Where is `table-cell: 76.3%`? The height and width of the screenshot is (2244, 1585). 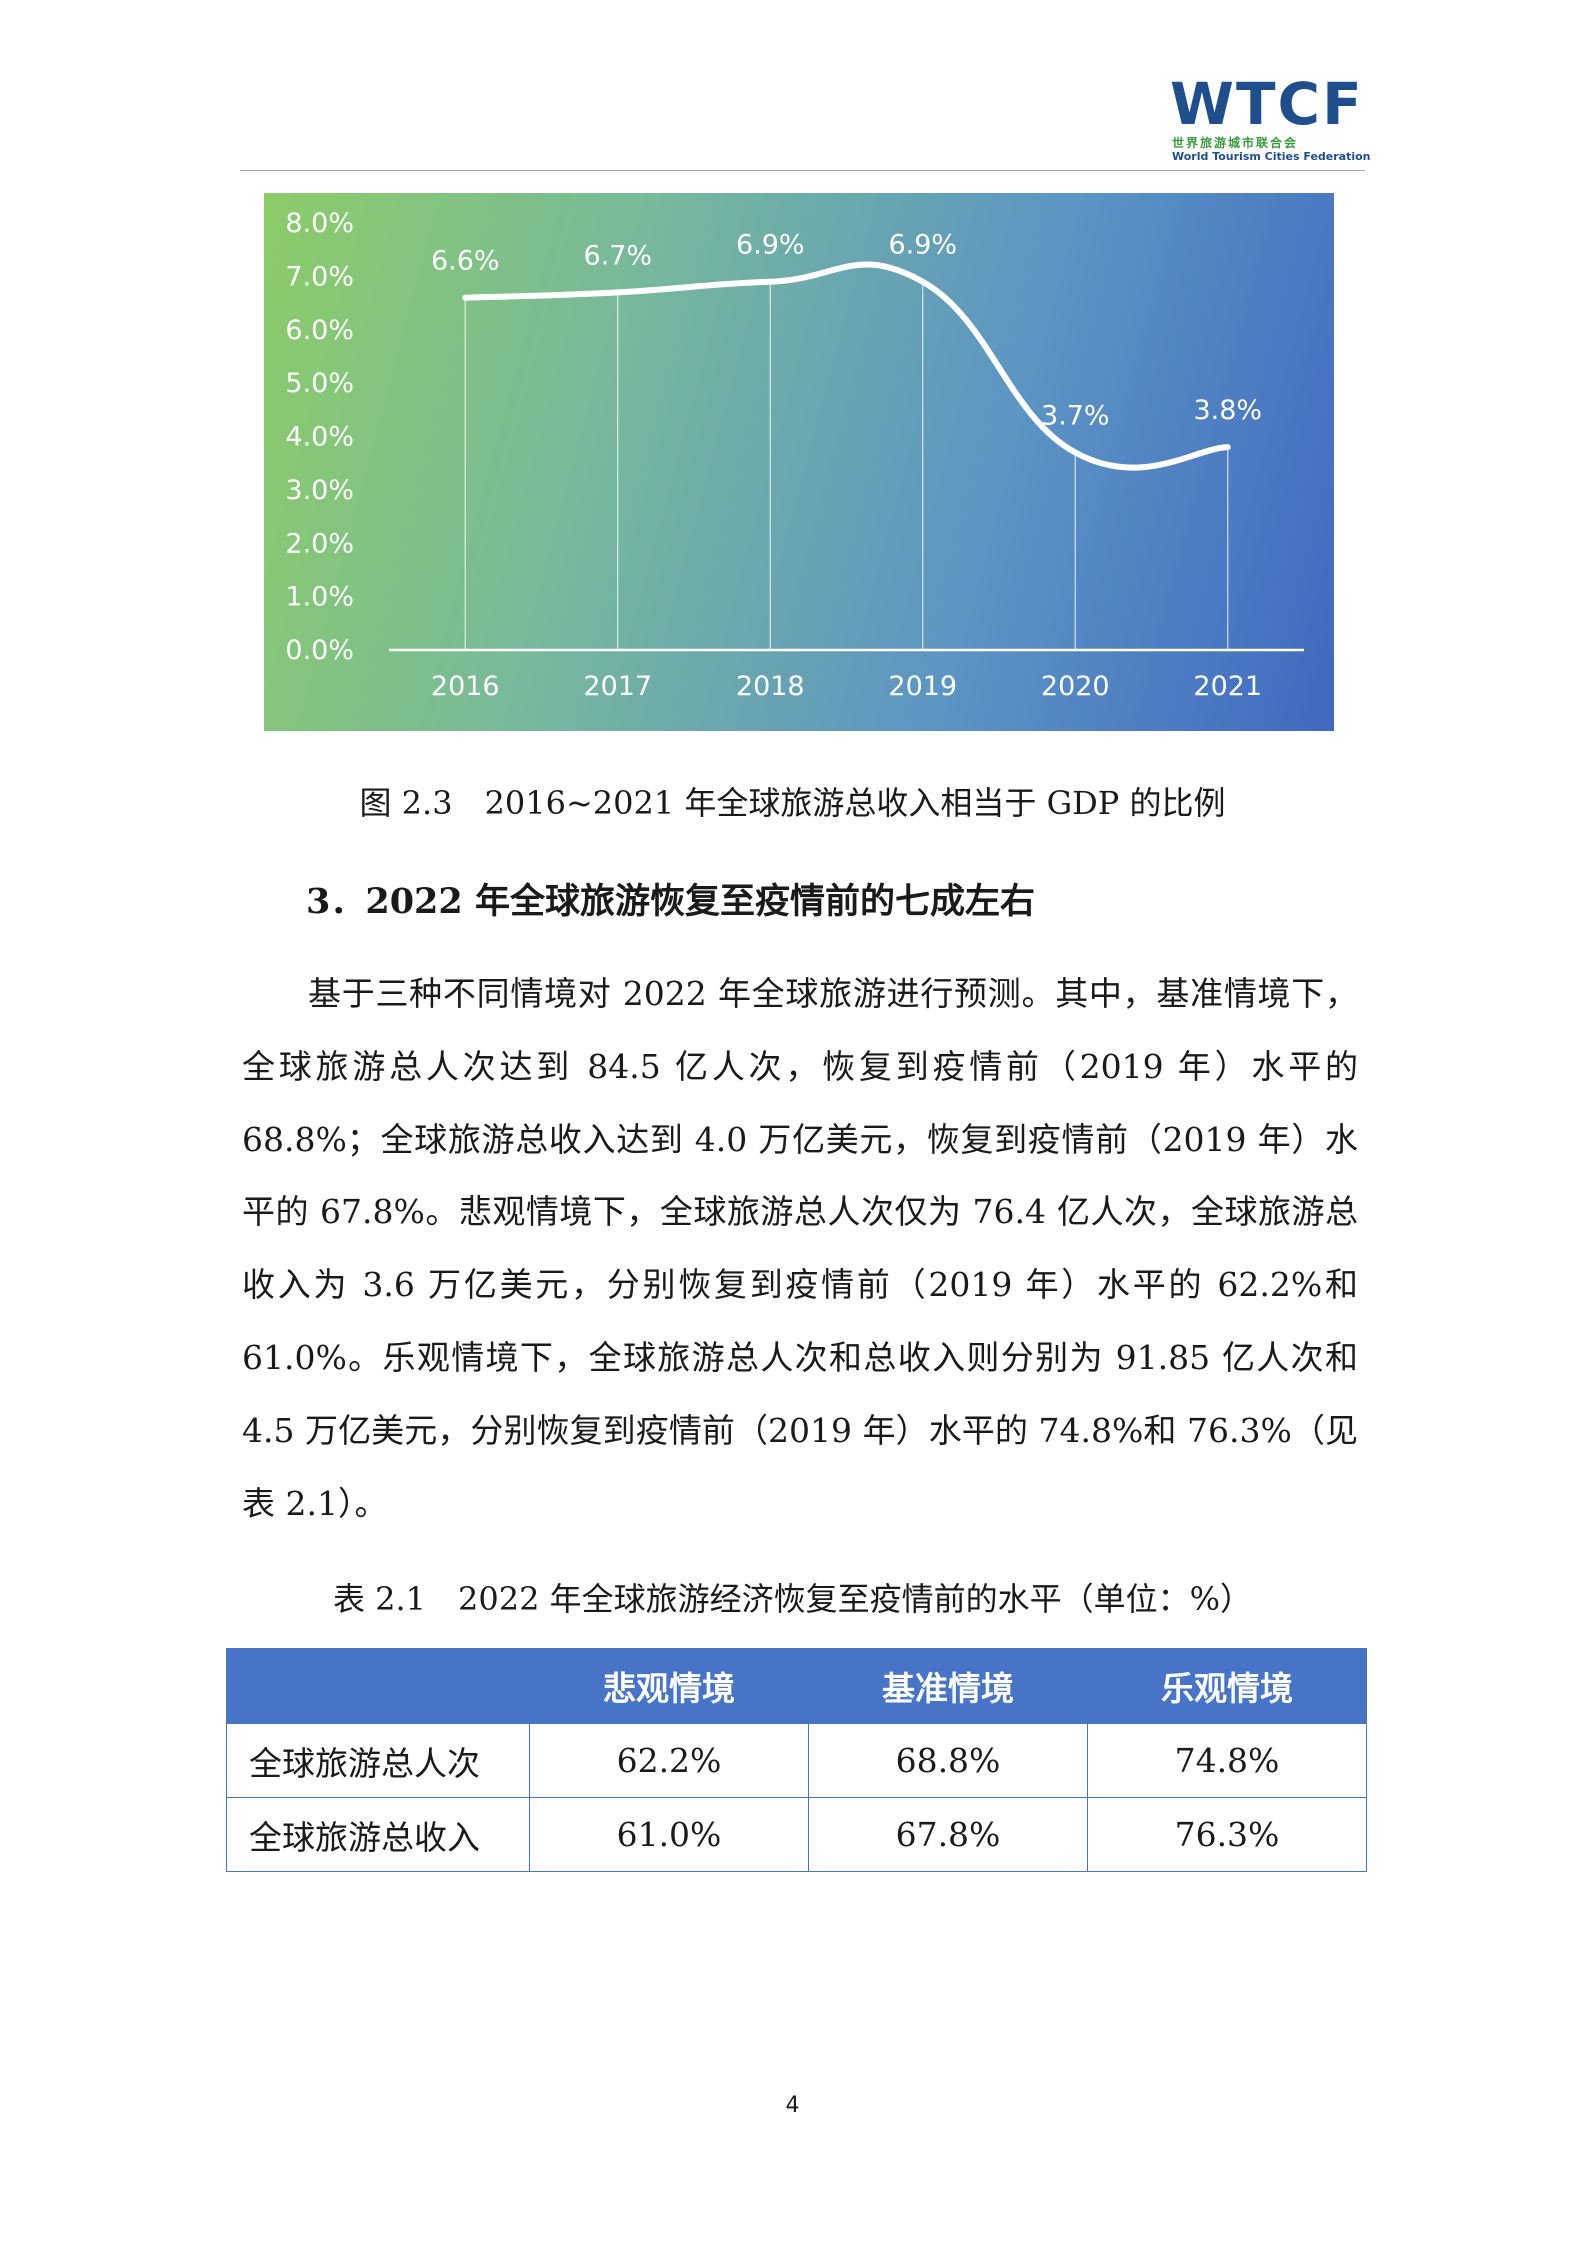
table-cell: 76.3% is located at coordinates (1227, 1834).